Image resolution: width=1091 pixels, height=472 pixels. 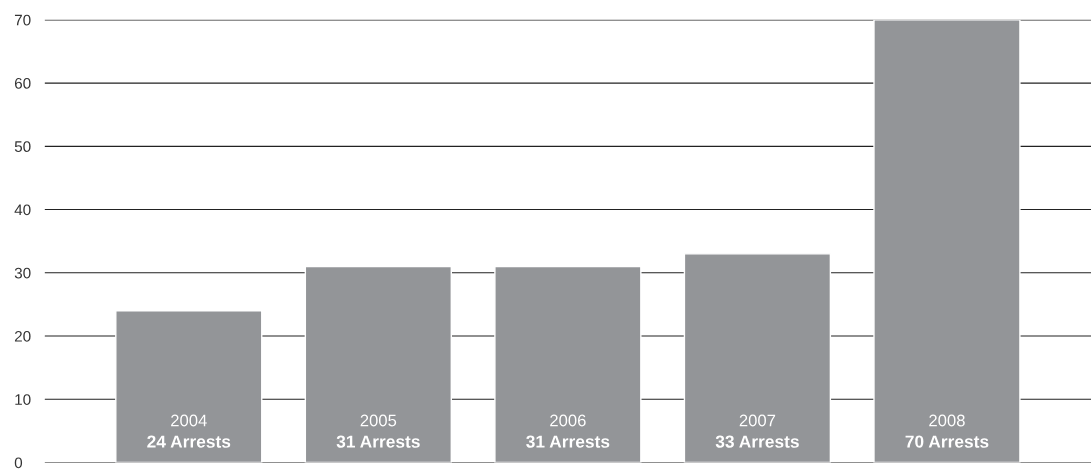 I want to click on x-tick-label: 2004, so click(x=189, y=420).